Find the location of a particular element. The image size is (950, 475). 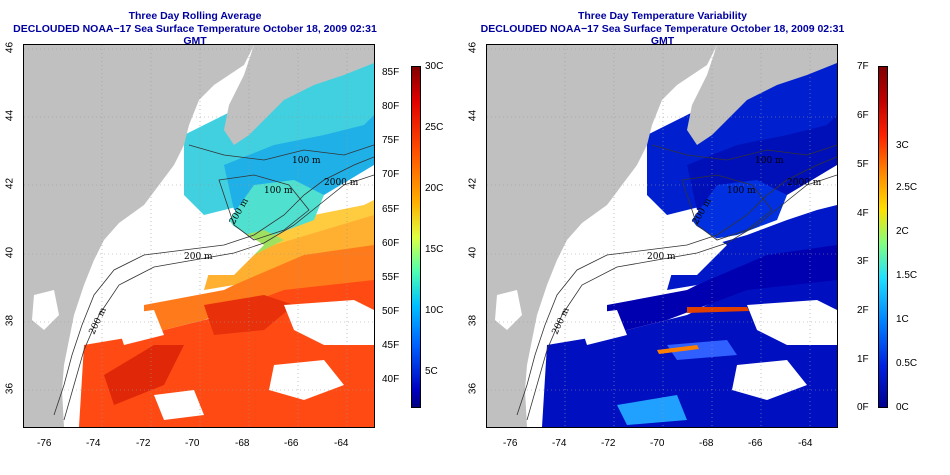

colorbar-f-label: 3F is located at coordinates (863, 261).